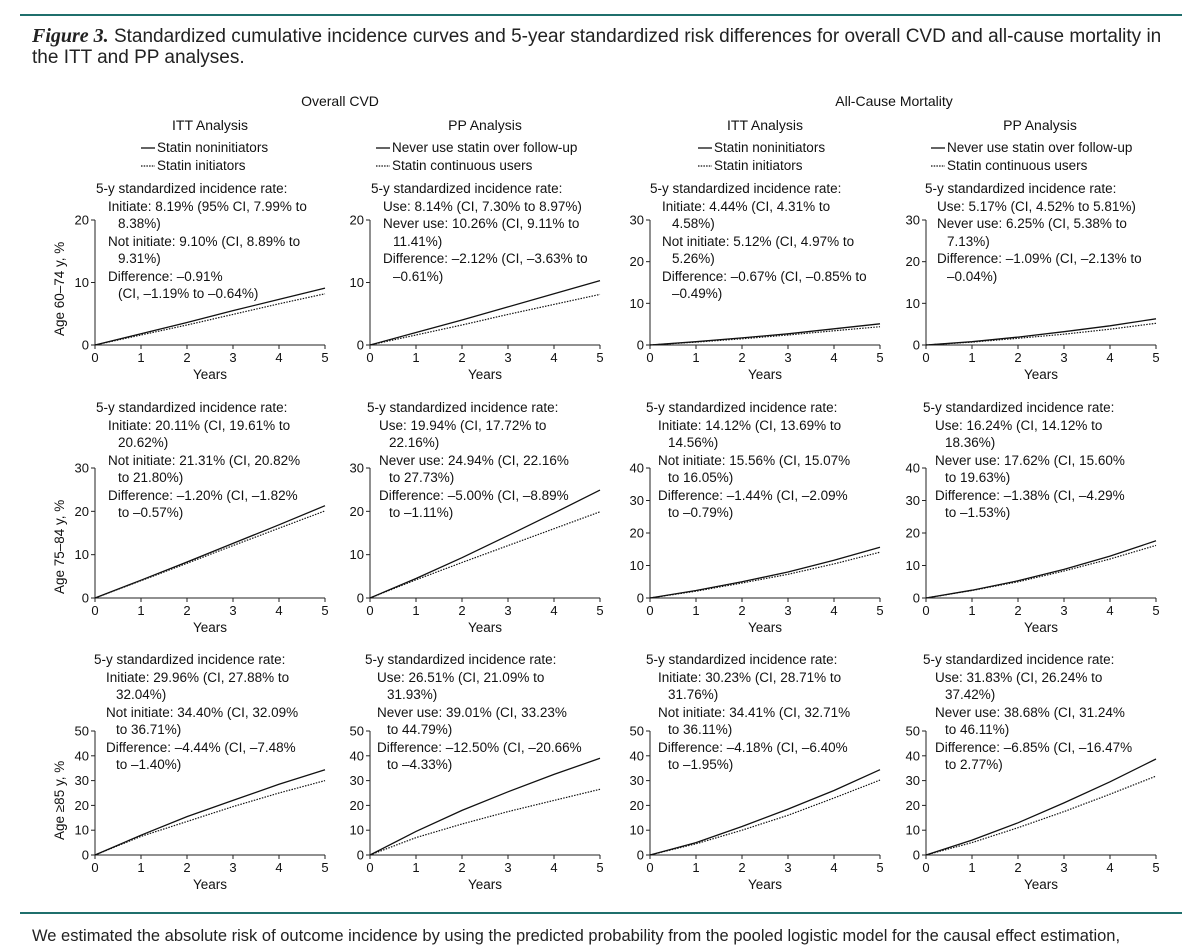 The image size is (1200, 947). I want to click on annotation-line: Not initiate: 5.12% (CI, 4.97% to, so click(758, 241).